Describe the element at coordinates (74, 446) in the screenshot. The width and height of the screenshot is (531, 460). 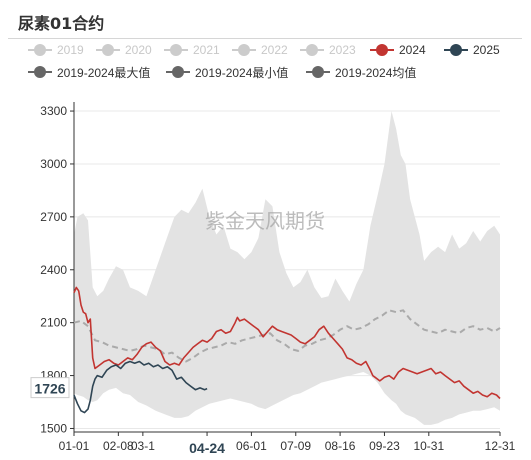
I see `x-tick-label: 01-01` at that location.